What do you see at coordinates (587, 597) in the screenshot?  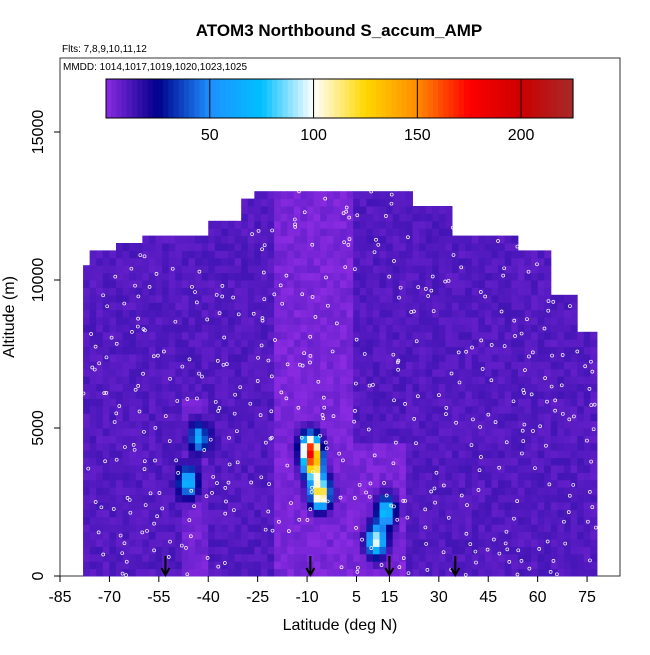 I see `x-tick-label: 75` at bounding box center [587, 597].